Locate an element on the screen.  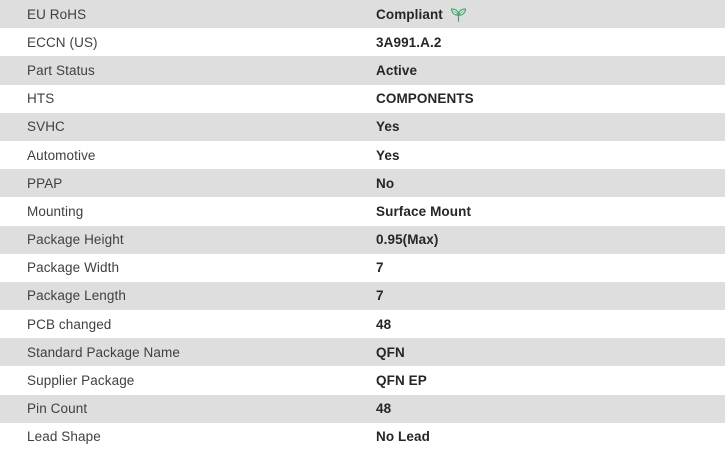
table-row: EU RoHS Compliant is located at coordinates (362, 14).